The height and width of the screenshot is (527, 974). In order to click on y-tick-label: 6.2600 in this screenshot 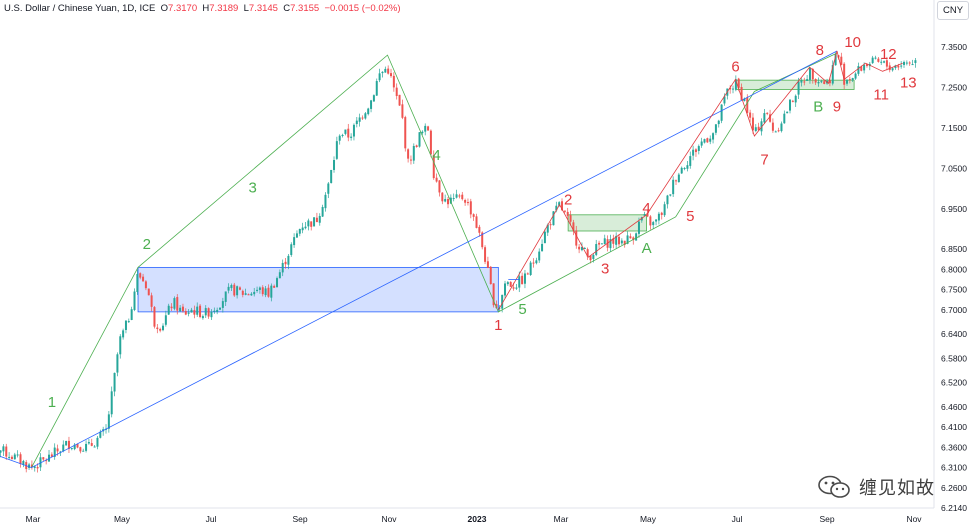, I will do `click(954, 488)`.